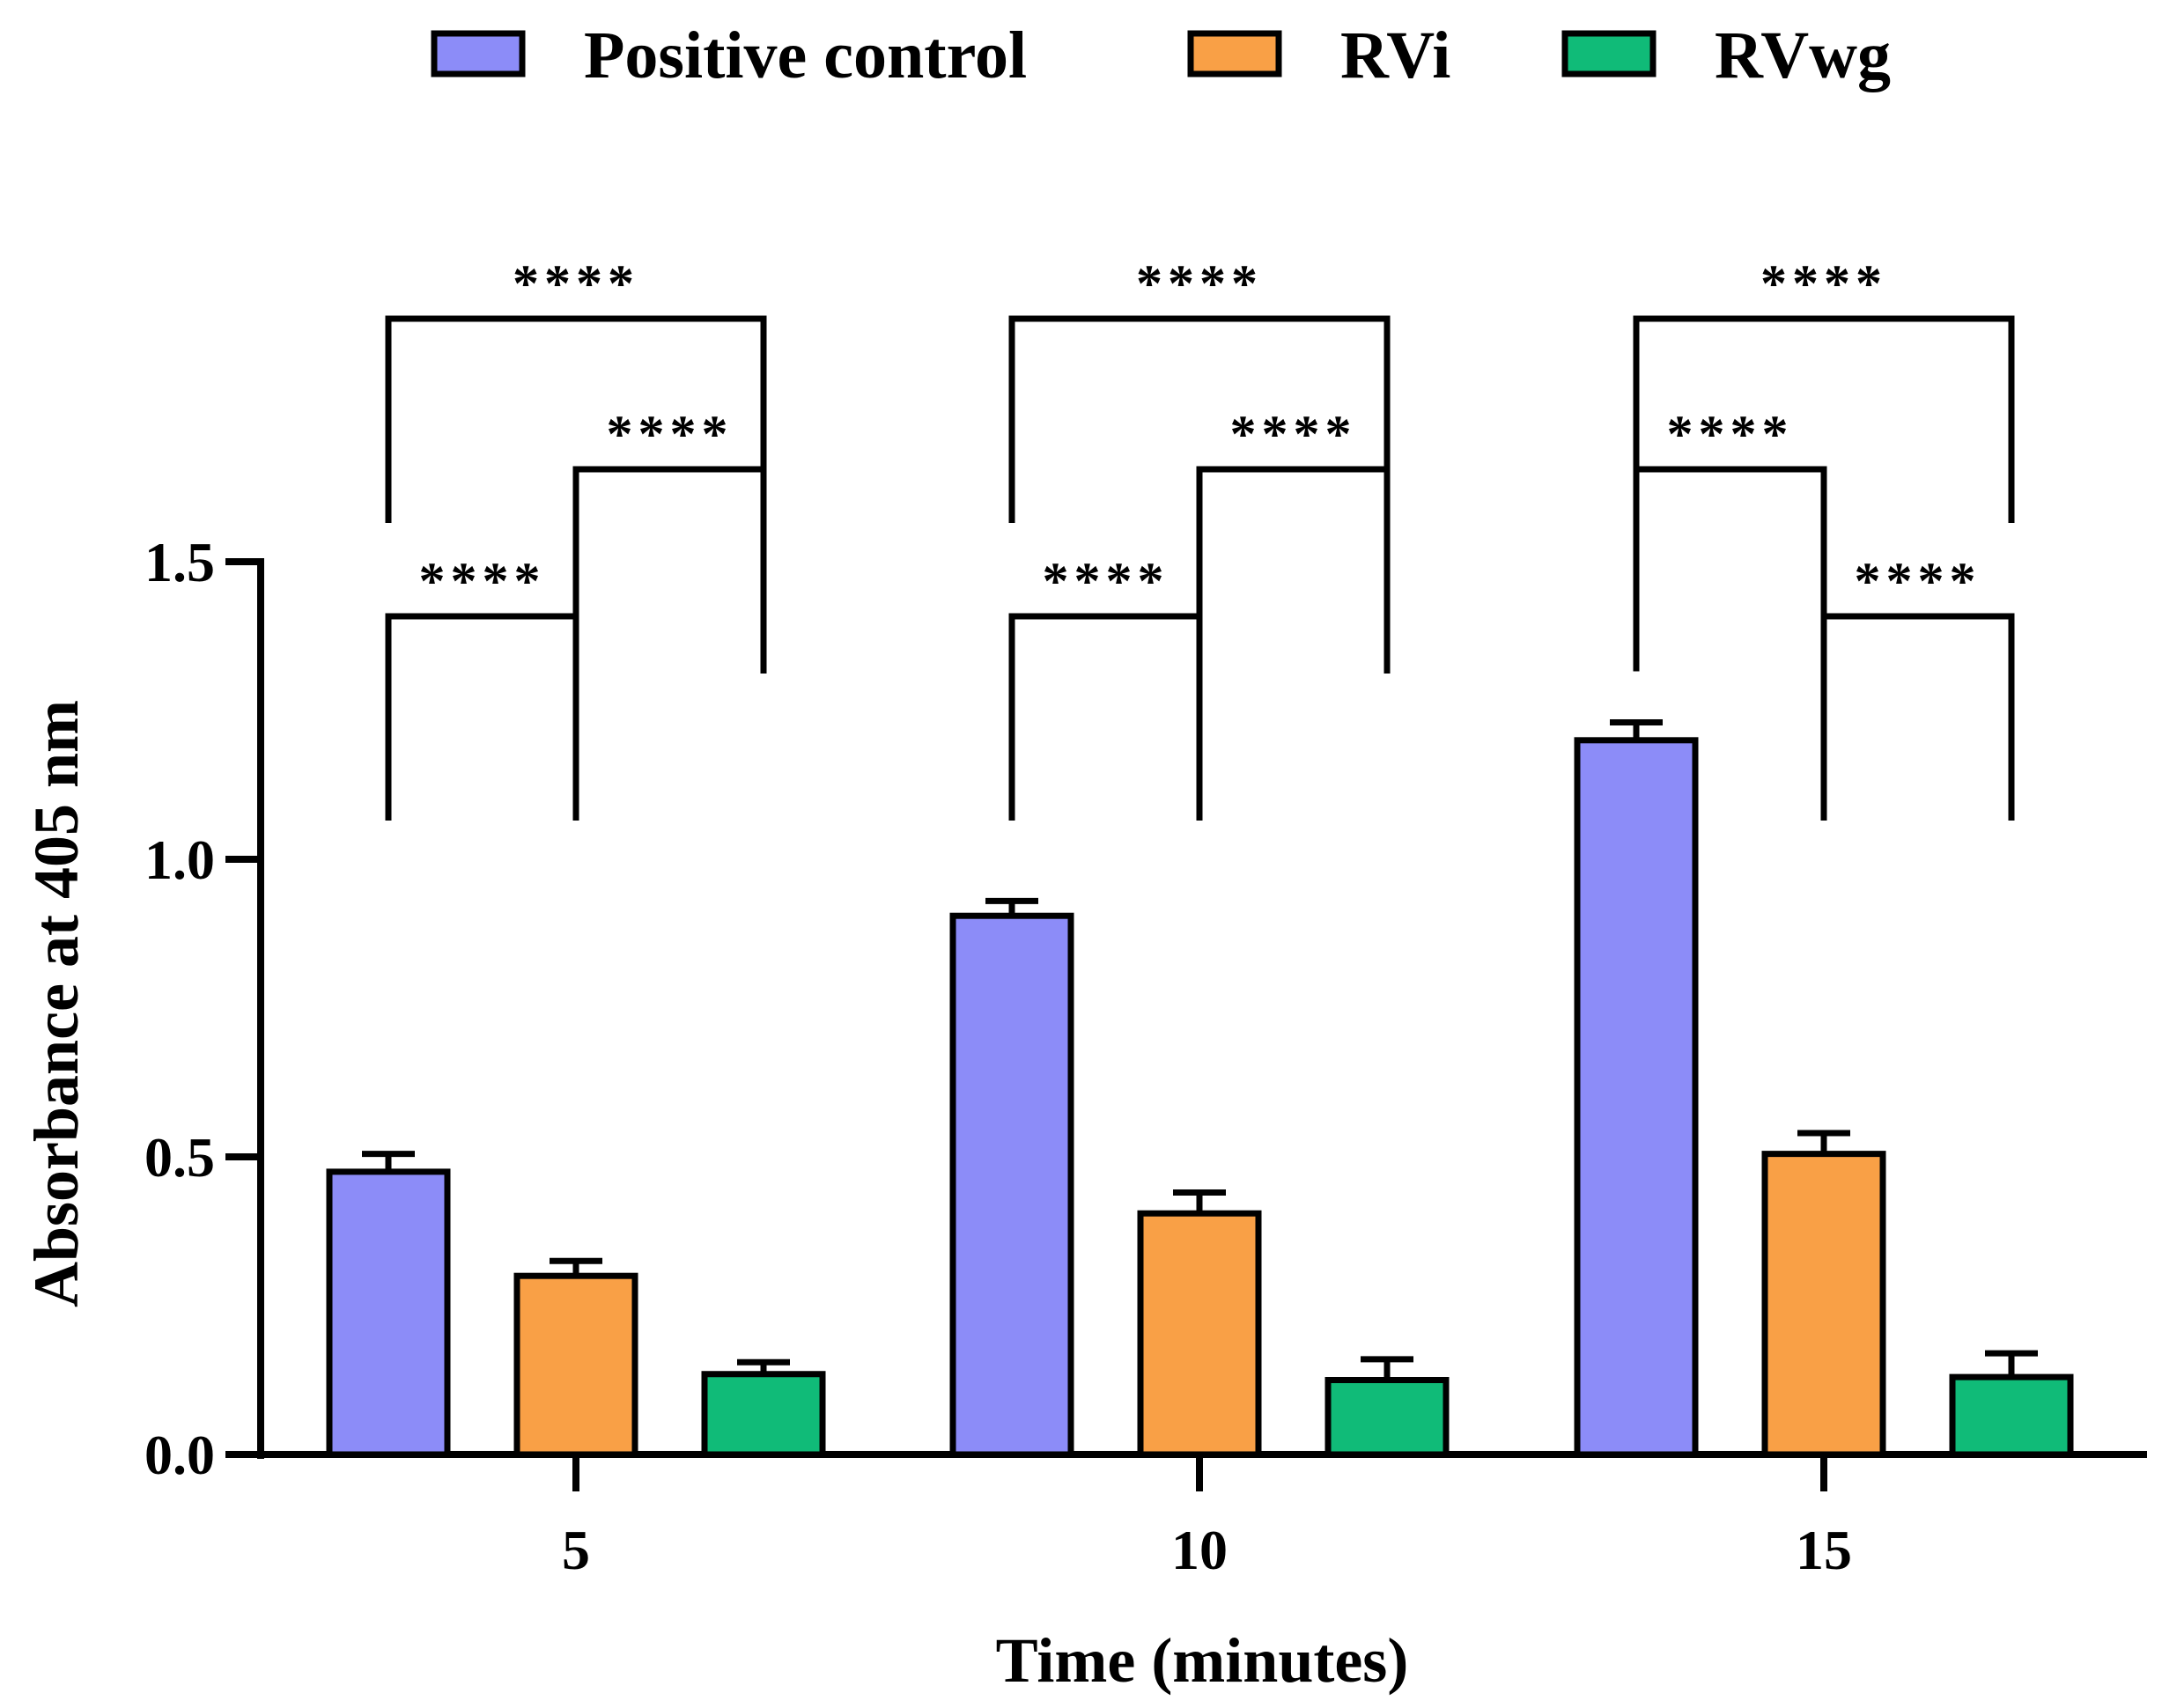  I want to click on x-axis-title: Time (minutes), so click(1203, 1660).